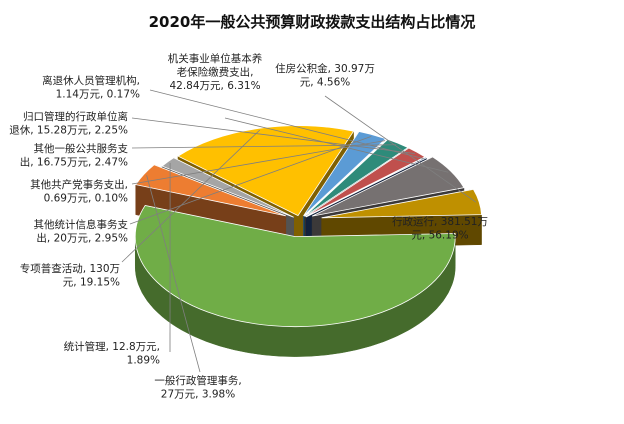 Image resolution: width=624 pixels, height=424 pixels. What do you see at coordinates (79, 191) in the screenshot?
I see `data-label: 其他共产党事务支出, 0.69万元, 0.10%` at bounding box center [79, 191].